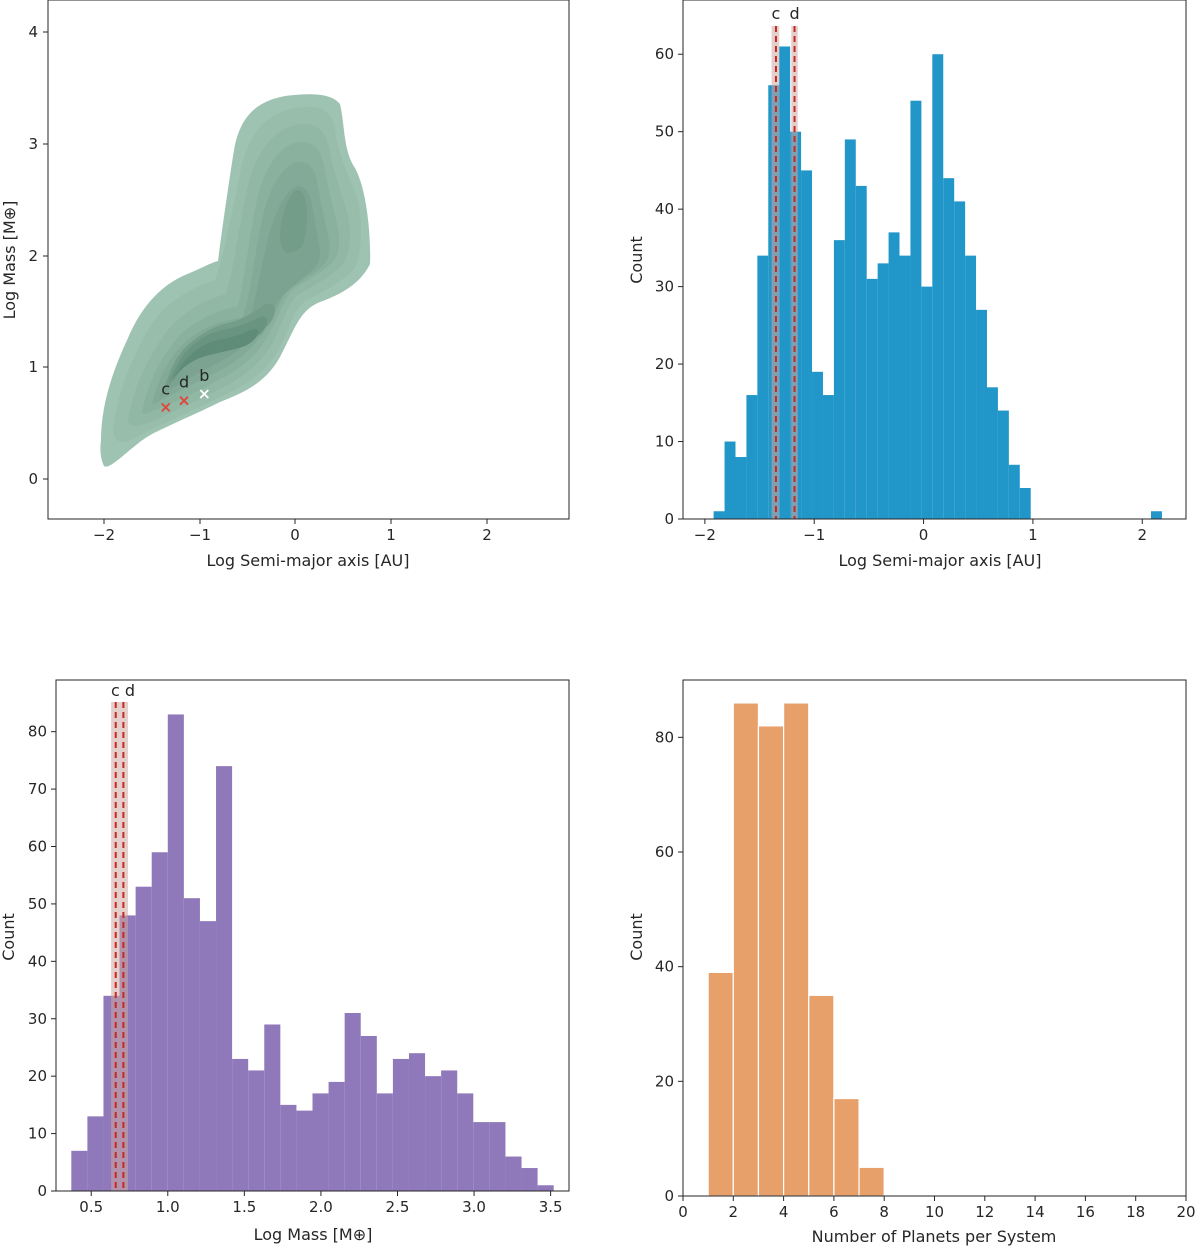 The height and width of the screenshot is (1248, 1200). I want to click on kde-xlabel: Log Semi-major axis [AU], so click(307, 560).